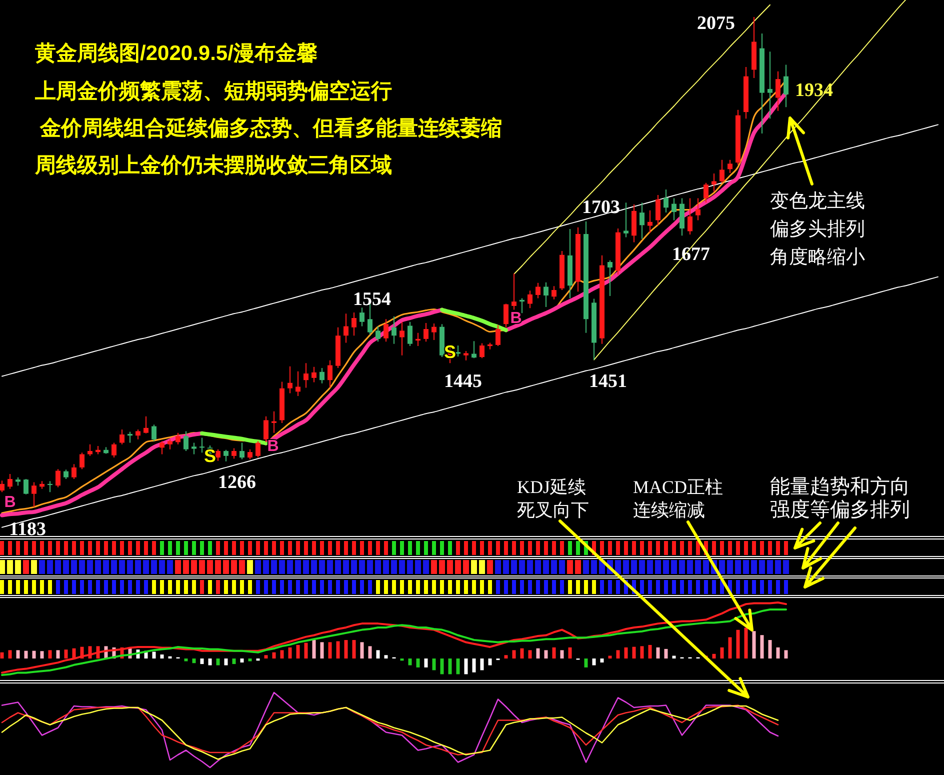 This screenshot has width=944, height=775. What do you see at coordinates (237, 482) in the screenshot?
I see `annotation: 1266` at bounding box center [237, 482].